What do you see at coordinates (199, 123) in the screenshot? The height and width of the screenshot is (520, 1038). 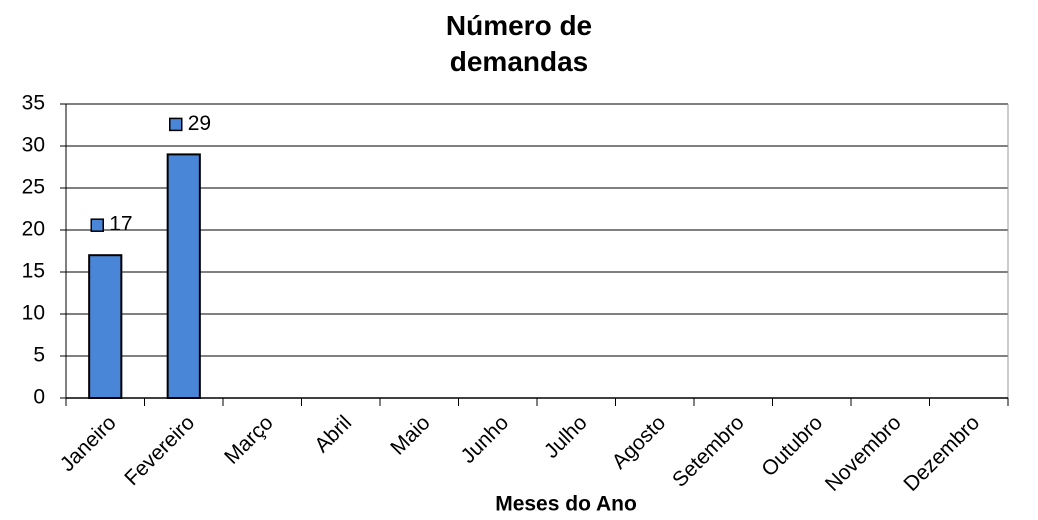 I see `data-label: 29` at bounding box center [199, 123].